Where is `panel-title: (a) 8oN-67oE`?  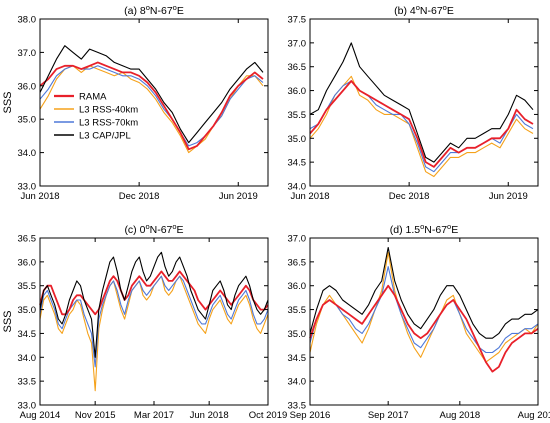
panel-title: (a) 8oN-67oE is located at coordinates (154, 10).